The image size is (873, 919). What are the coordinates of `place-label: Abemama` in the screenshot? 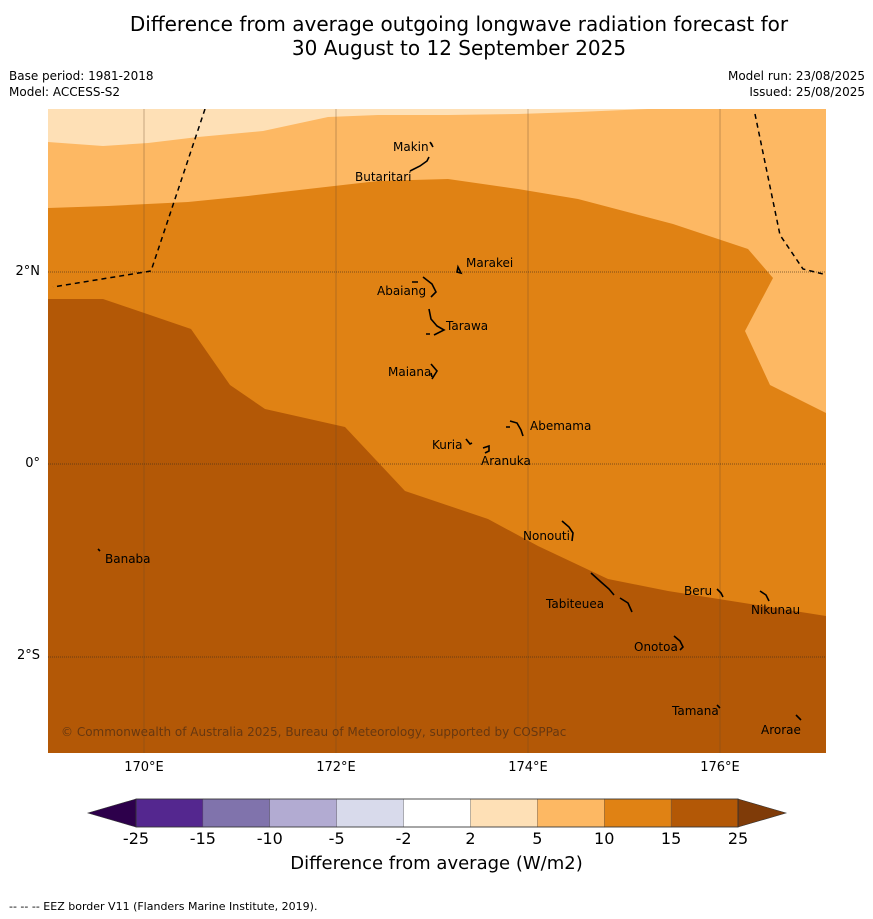 It's located at (560, 426).